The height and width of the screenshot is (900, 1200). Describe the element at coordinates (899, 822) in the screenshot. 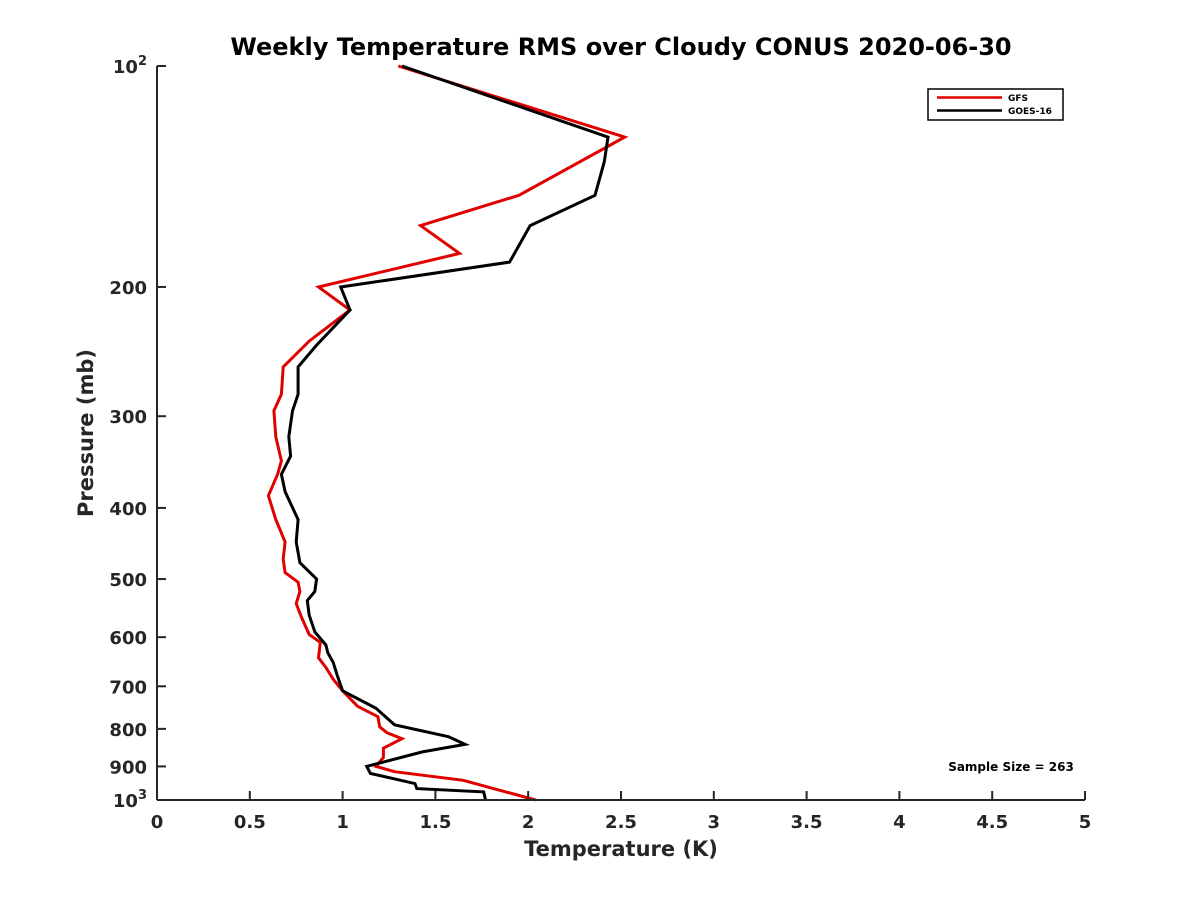

I see `x-tick-label: 4` at that location.